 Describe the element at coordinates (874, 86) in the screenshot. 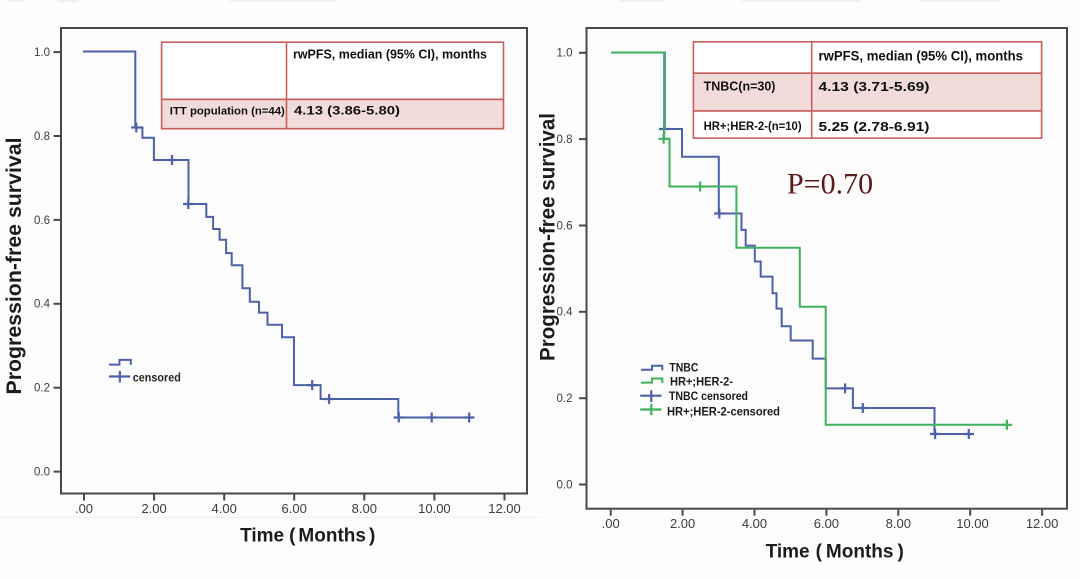

I see `svg-text: 4.13 (3.71-5.69)` at that location.